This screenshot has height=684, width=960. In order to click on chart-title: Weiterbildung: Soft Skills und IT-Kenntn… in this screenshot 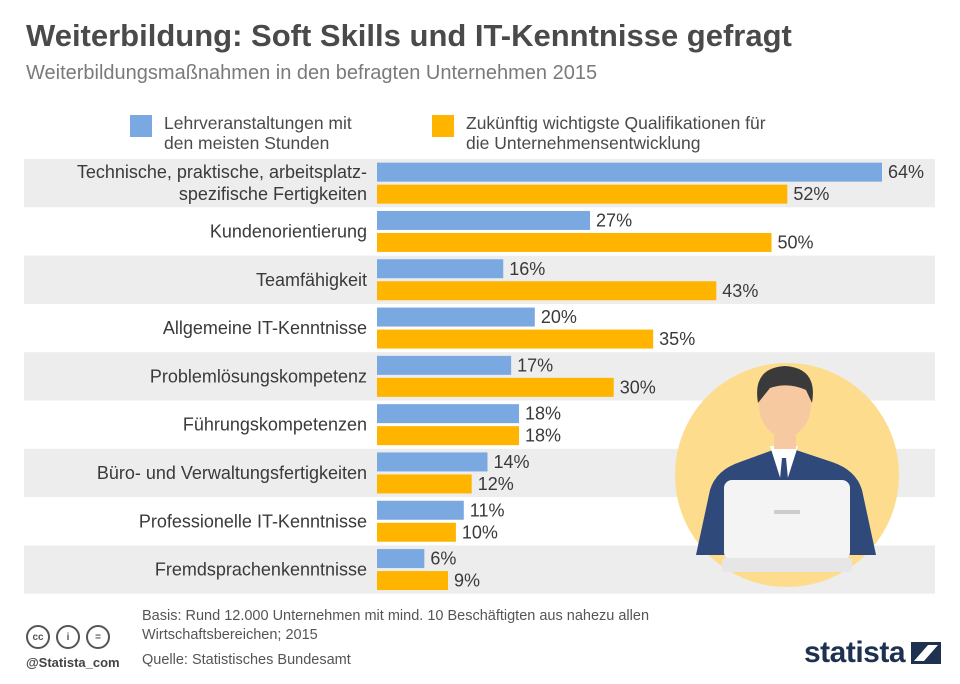, I will do `click(409, 35)`.